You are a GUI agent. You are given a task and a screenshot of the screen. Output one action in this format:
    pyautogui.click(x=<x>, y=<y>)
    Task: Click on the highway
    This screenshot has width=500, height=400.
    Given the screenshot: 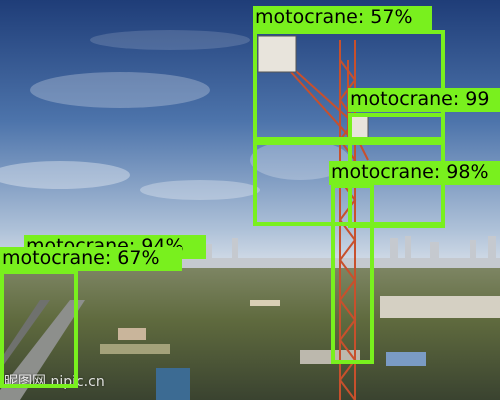 What is the action you would take?
    pyautogui.click(x=42, y=350)
    